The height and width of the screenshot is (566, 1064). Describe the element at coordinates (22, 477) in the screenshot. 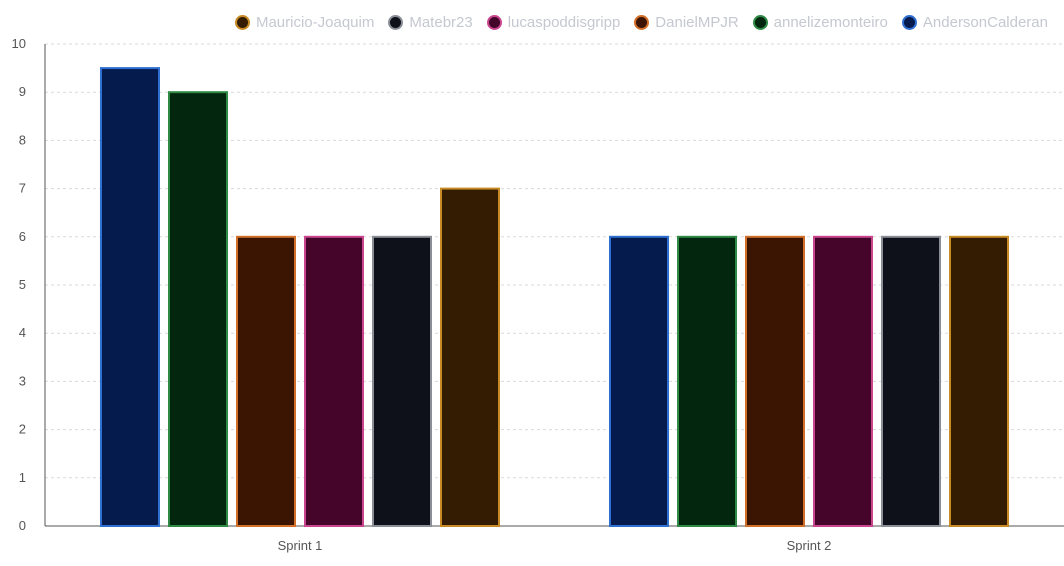

I see `y-tick-label: 1` at that location.